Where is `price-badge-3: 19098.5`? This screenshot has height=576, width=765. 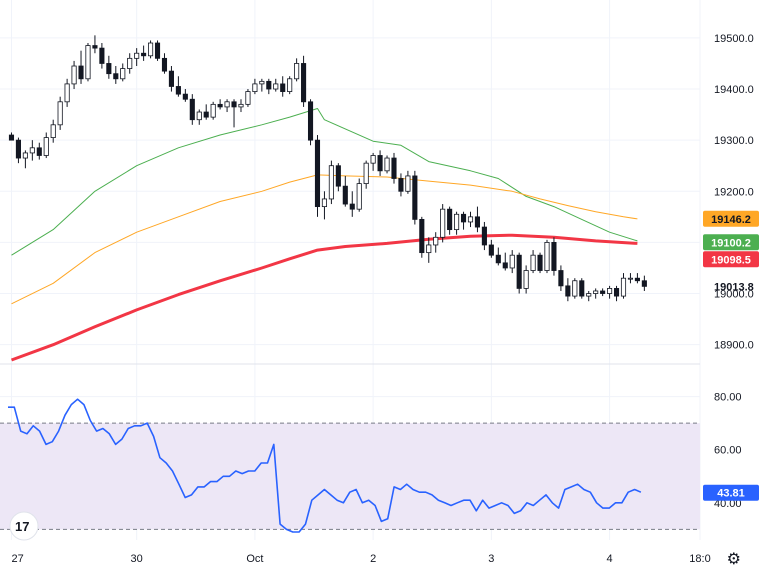
price-badge-3: 19098.5 is located at coordinates (731, 259).